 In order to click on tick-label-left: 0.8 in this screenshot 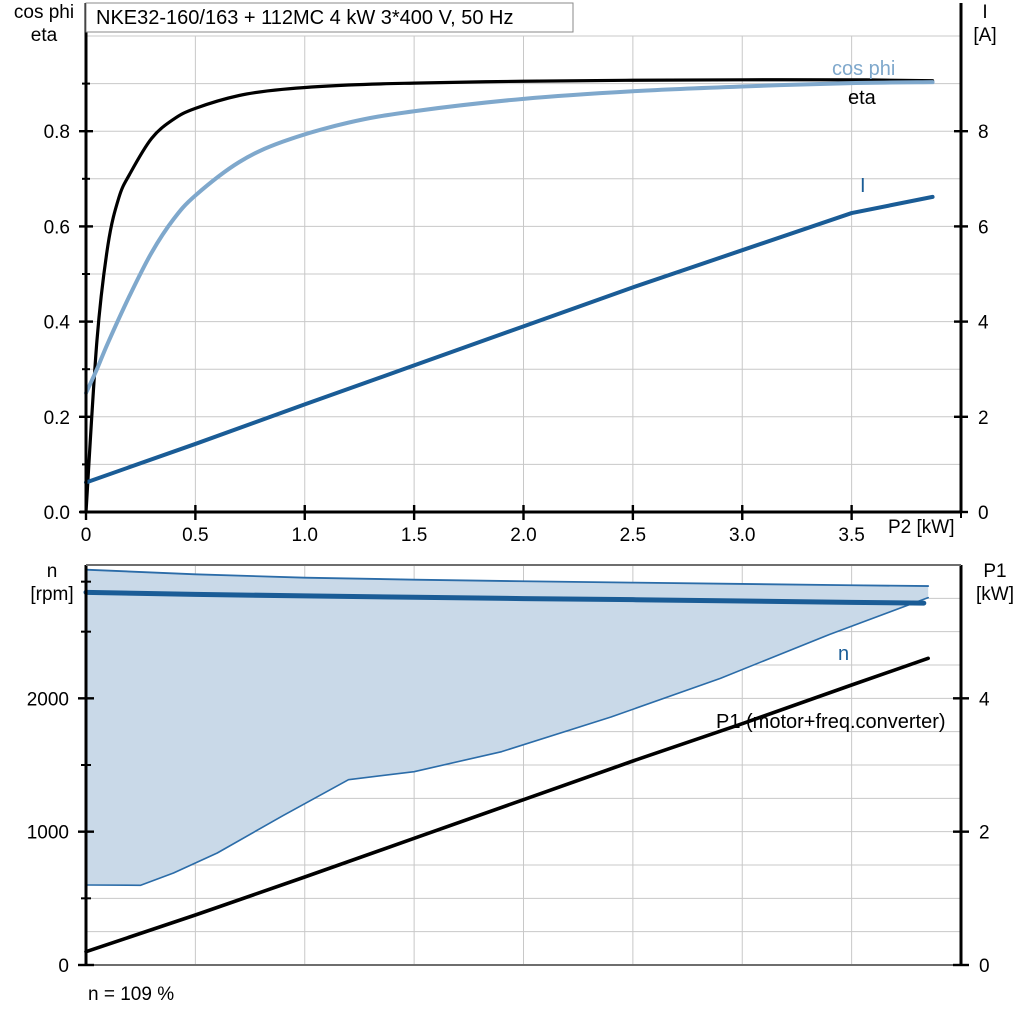, I will do `click(57, 132)`.